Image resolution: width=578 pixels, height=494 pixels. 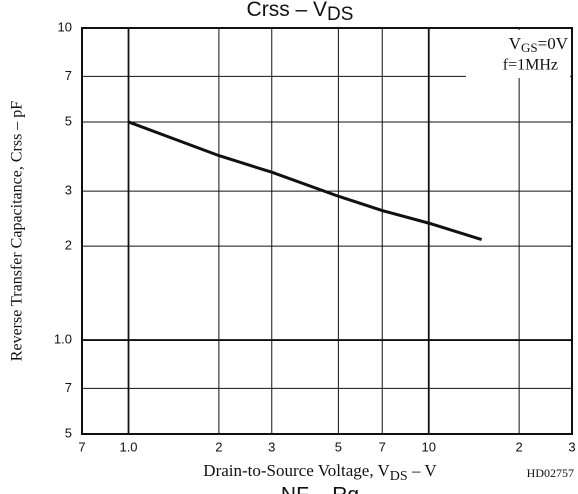 I want to click on x-label-part: – V, so click(x=423, y=470).